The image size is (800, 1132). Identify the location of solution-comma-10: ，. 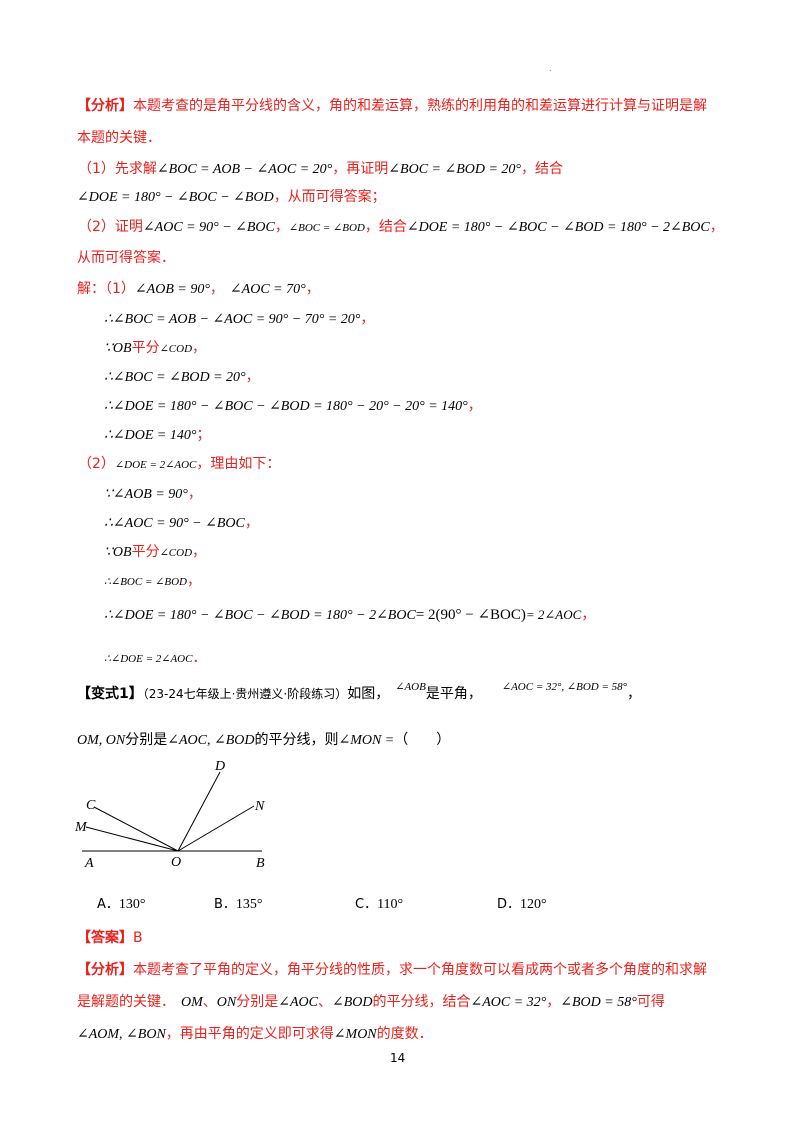
(193, 581).